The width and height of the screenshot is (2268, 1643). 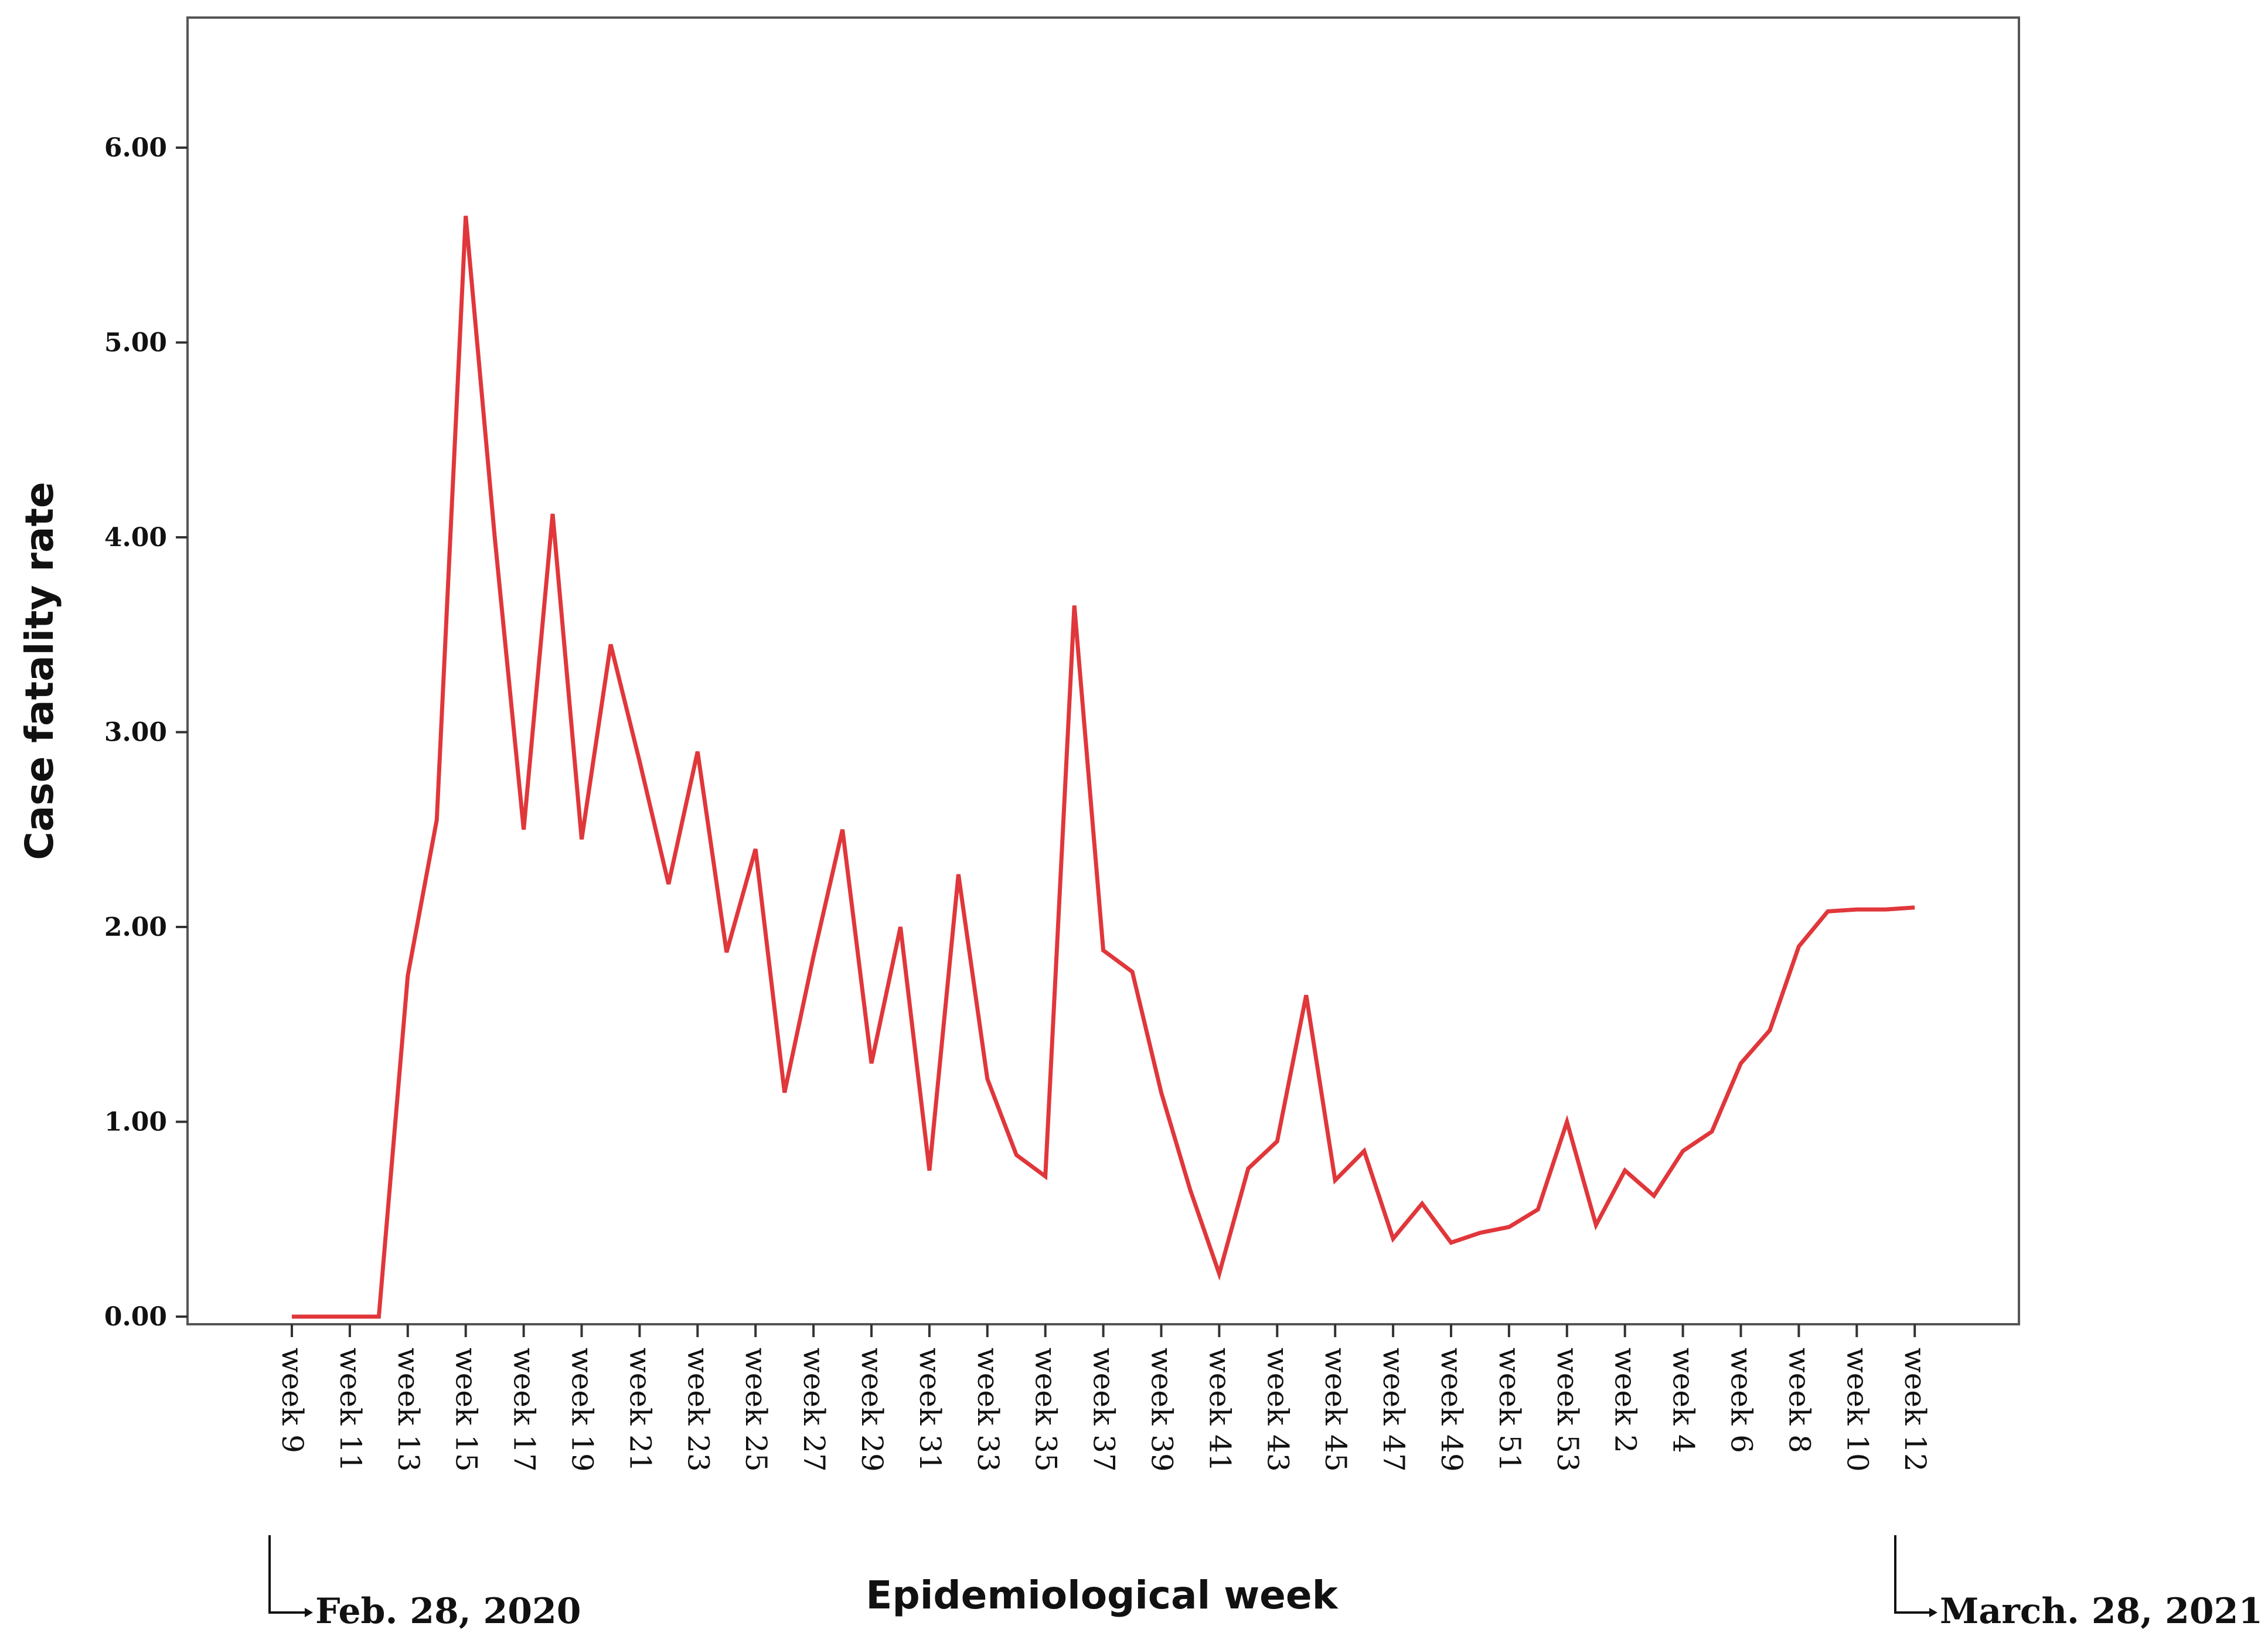 I want to click on x-tick-label: week 41, so click(x=1220, y=1410).